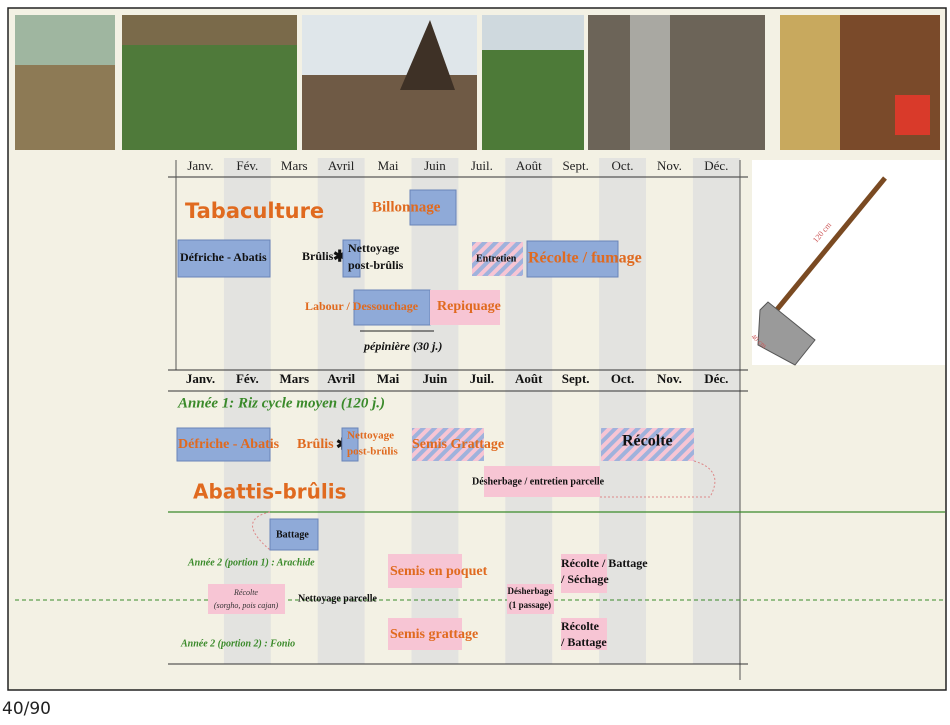  Describe the element at coordinates (246, 605) in the screenshot. I see `label: (sorgho, pois cajan)` at that location.